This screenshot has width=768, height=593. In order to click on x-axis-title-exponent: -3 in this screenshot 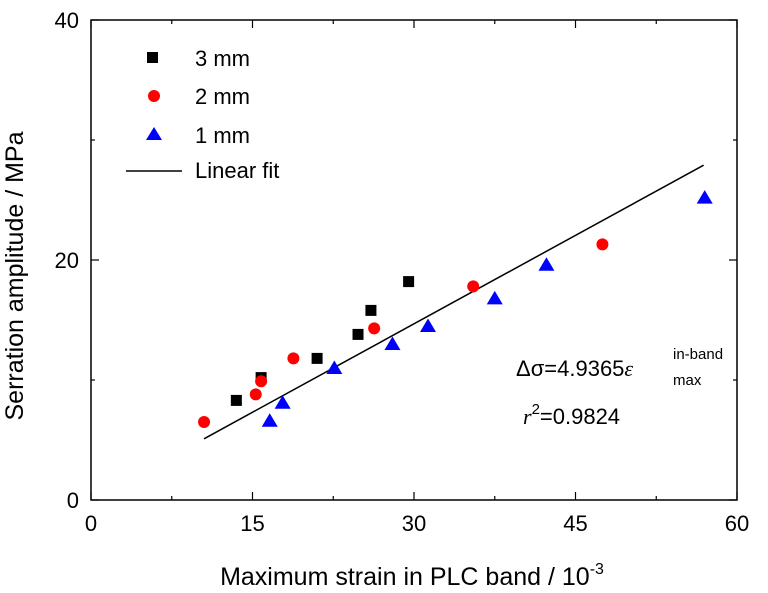, I will do `click(597, 569)`.